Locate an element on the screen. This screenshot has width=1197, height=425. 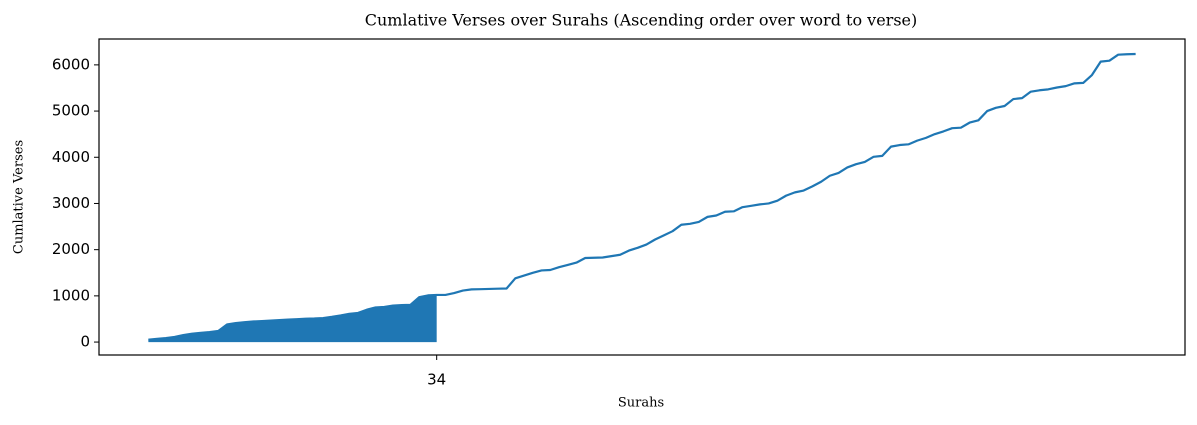
y-tick-label: 4000 is located at coordinates (71, 157).